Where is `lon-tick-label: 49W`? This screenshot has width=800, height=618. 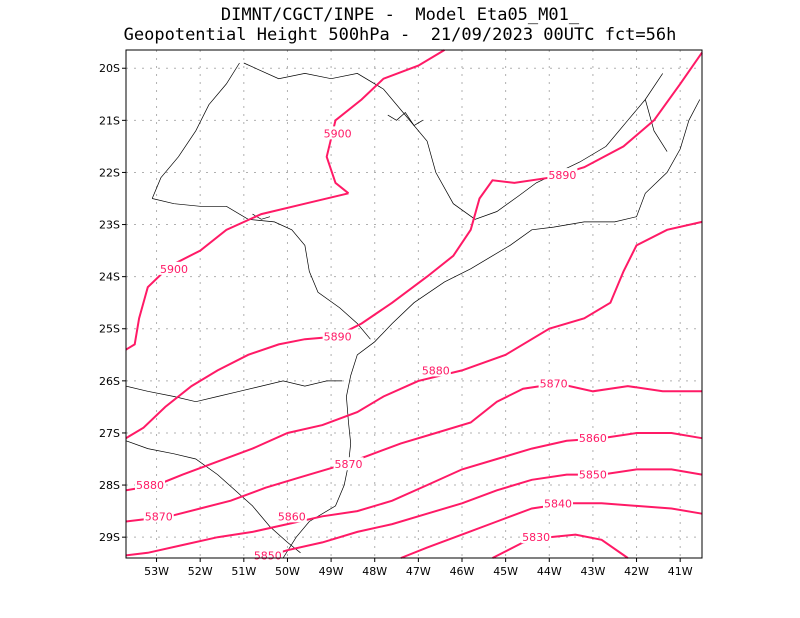 lon-tick-label: 49W is located at coordinates (331, 571).